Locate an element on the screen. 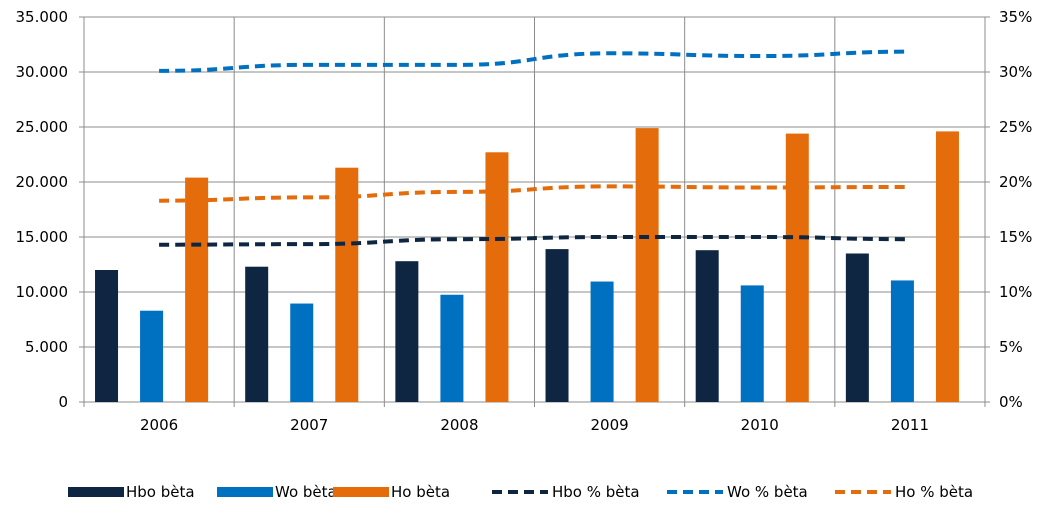 Image resolution: width=1052 pixels, height=511 pixels. x-axis-tick-label: 2010 is located at coordinates (760, 425).